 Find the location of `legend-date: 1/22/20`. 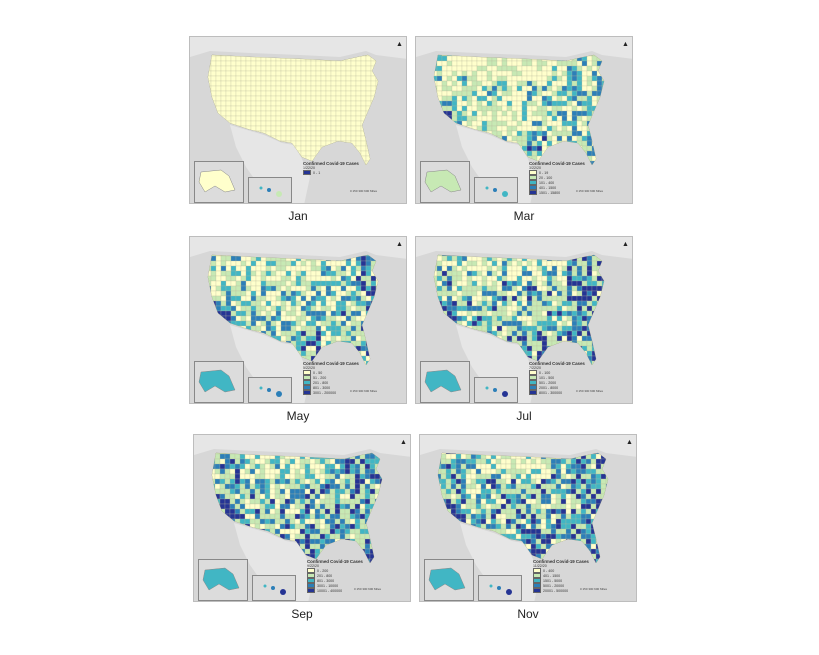

legend-date: 1/22/20 is located at coordinates (309, 168).